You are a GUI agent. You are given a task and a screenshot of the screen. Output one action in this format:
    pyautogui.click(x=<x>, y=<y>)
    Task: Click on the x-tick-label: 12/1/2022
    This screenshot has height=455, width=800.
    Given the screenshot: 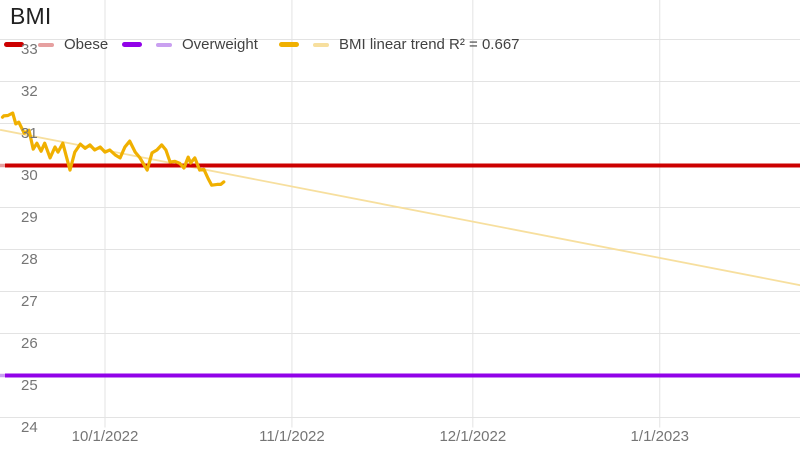 What is the action you would take?
    pyautogui.click(x=473, y=436)
    